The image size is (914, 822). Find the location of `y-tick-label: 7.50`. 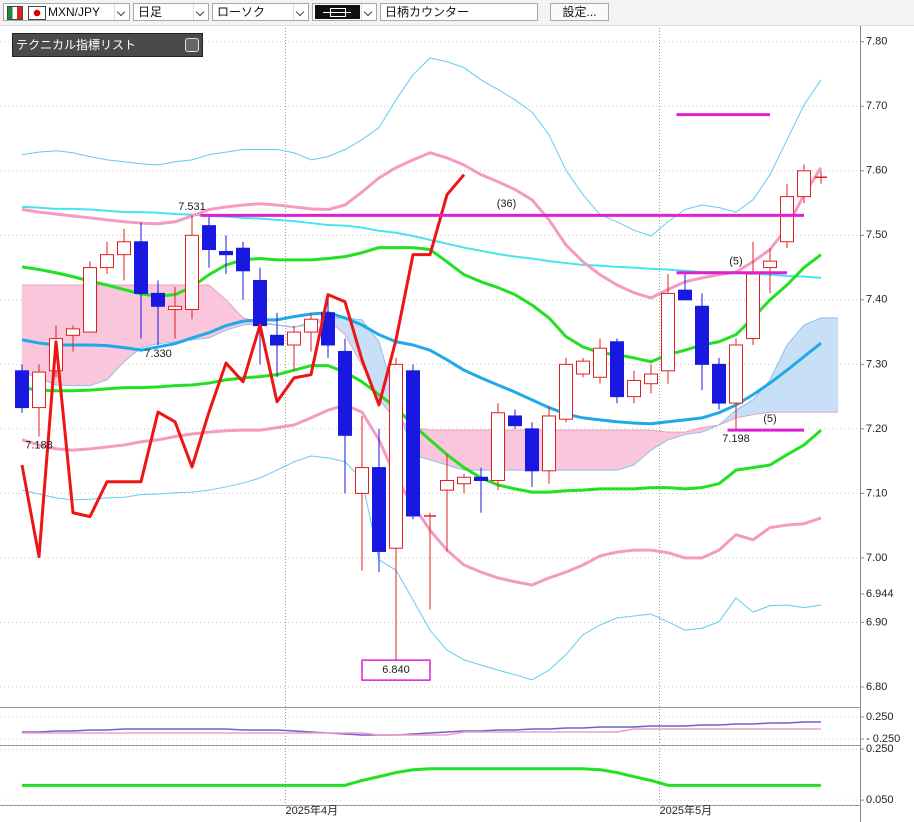

y-tick-label: 7.50 is located at coordinates (876, 235).